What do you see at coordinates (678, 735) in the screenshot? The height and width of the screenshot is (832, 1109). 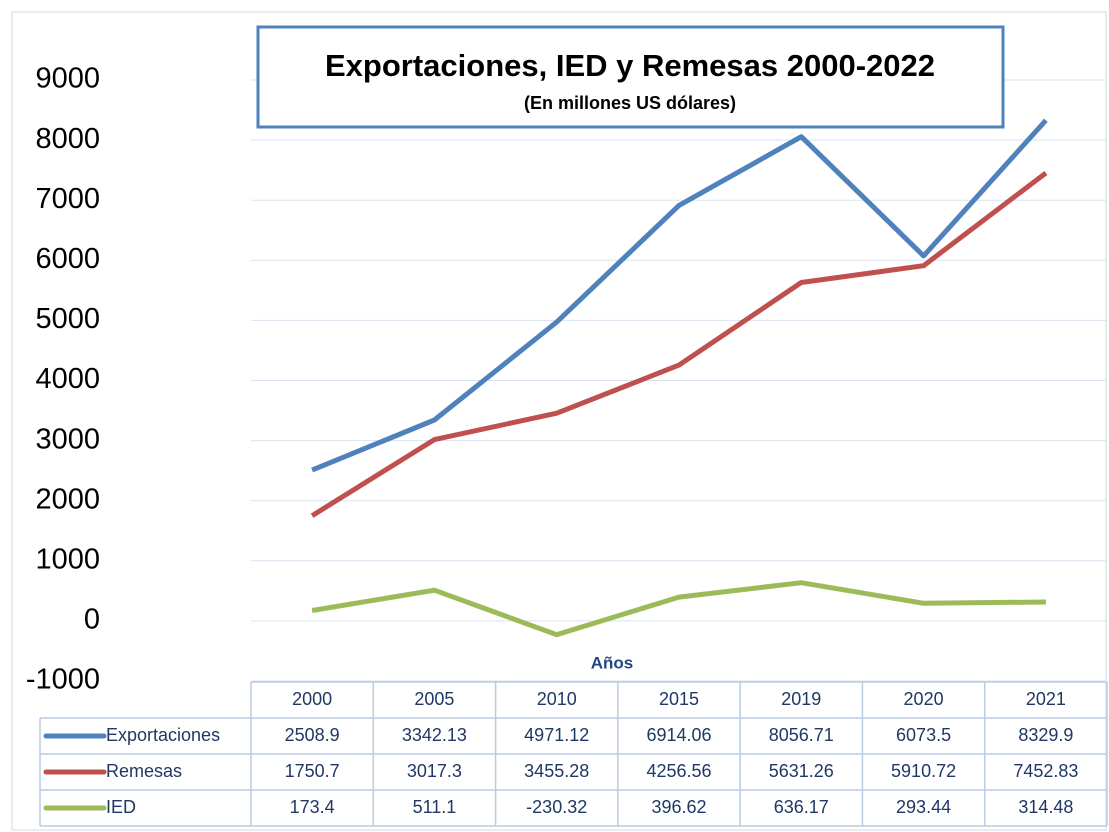 I see `table-value: 6914.06` at bounding box center [678, 735].